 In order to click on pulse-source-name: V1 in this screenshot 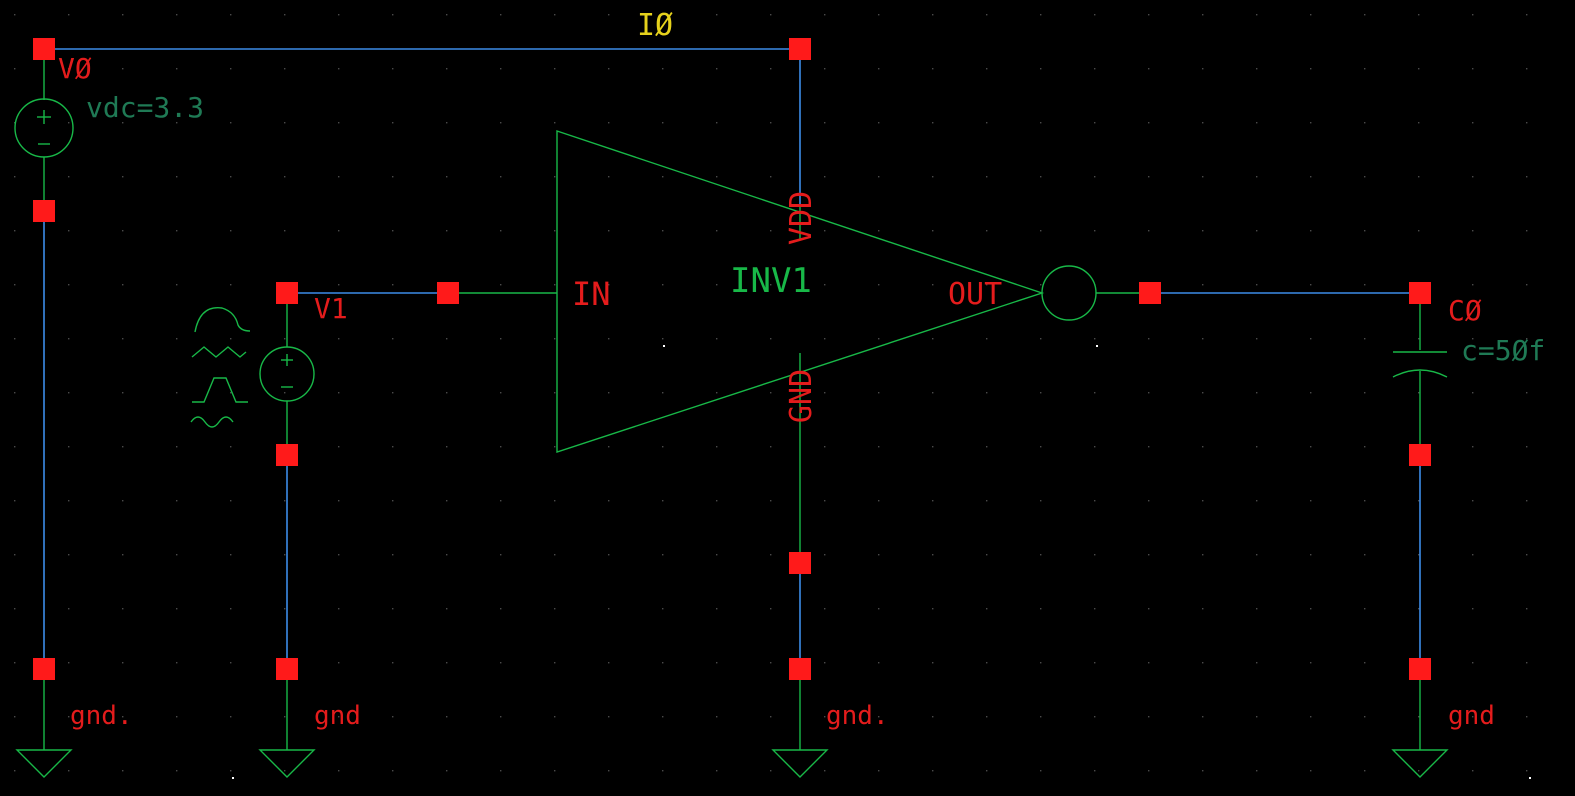, I will do `click(331, 308)`.